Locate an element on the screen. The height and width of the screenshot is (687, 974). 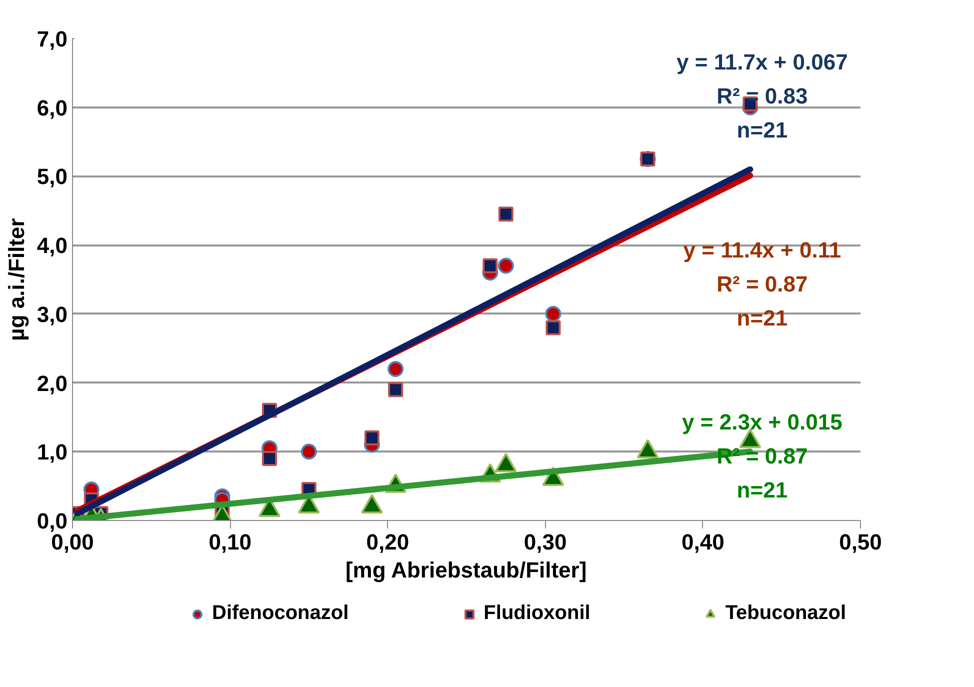
legend-label: Tebuconazol is located at coordinates (785, 613).